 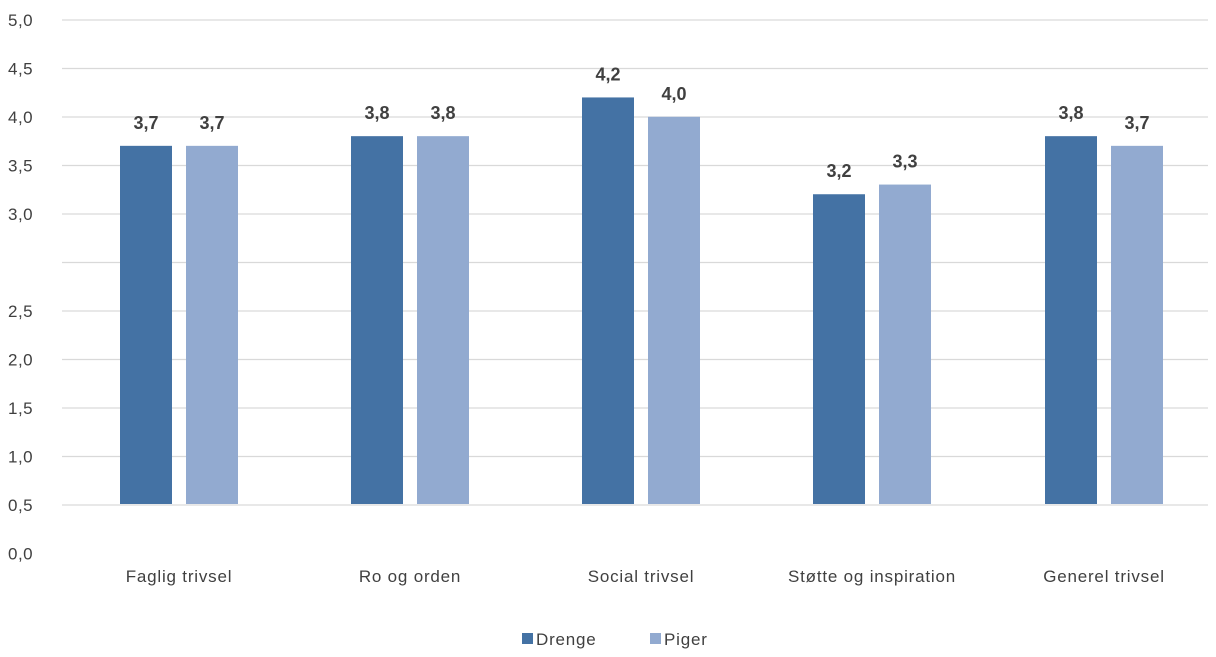 What do you see at coordinates (615, 639) in the screenshot?
I see `legend: Drenge Piger` at bounding box center [615, 639].